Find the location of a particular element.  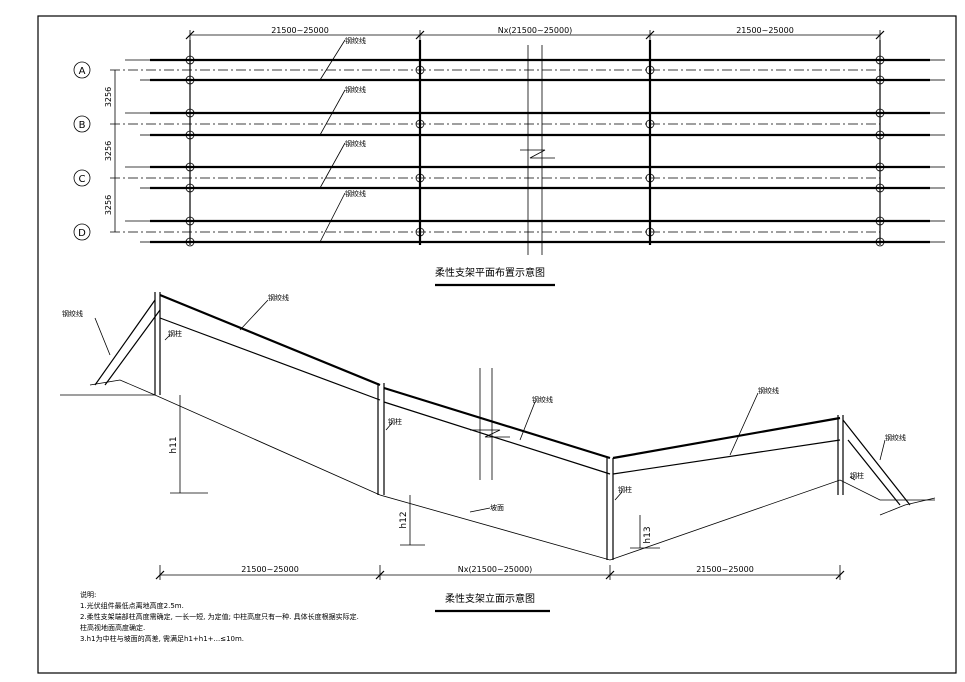

axis-label-d: D is located at coordinates (82, 233).